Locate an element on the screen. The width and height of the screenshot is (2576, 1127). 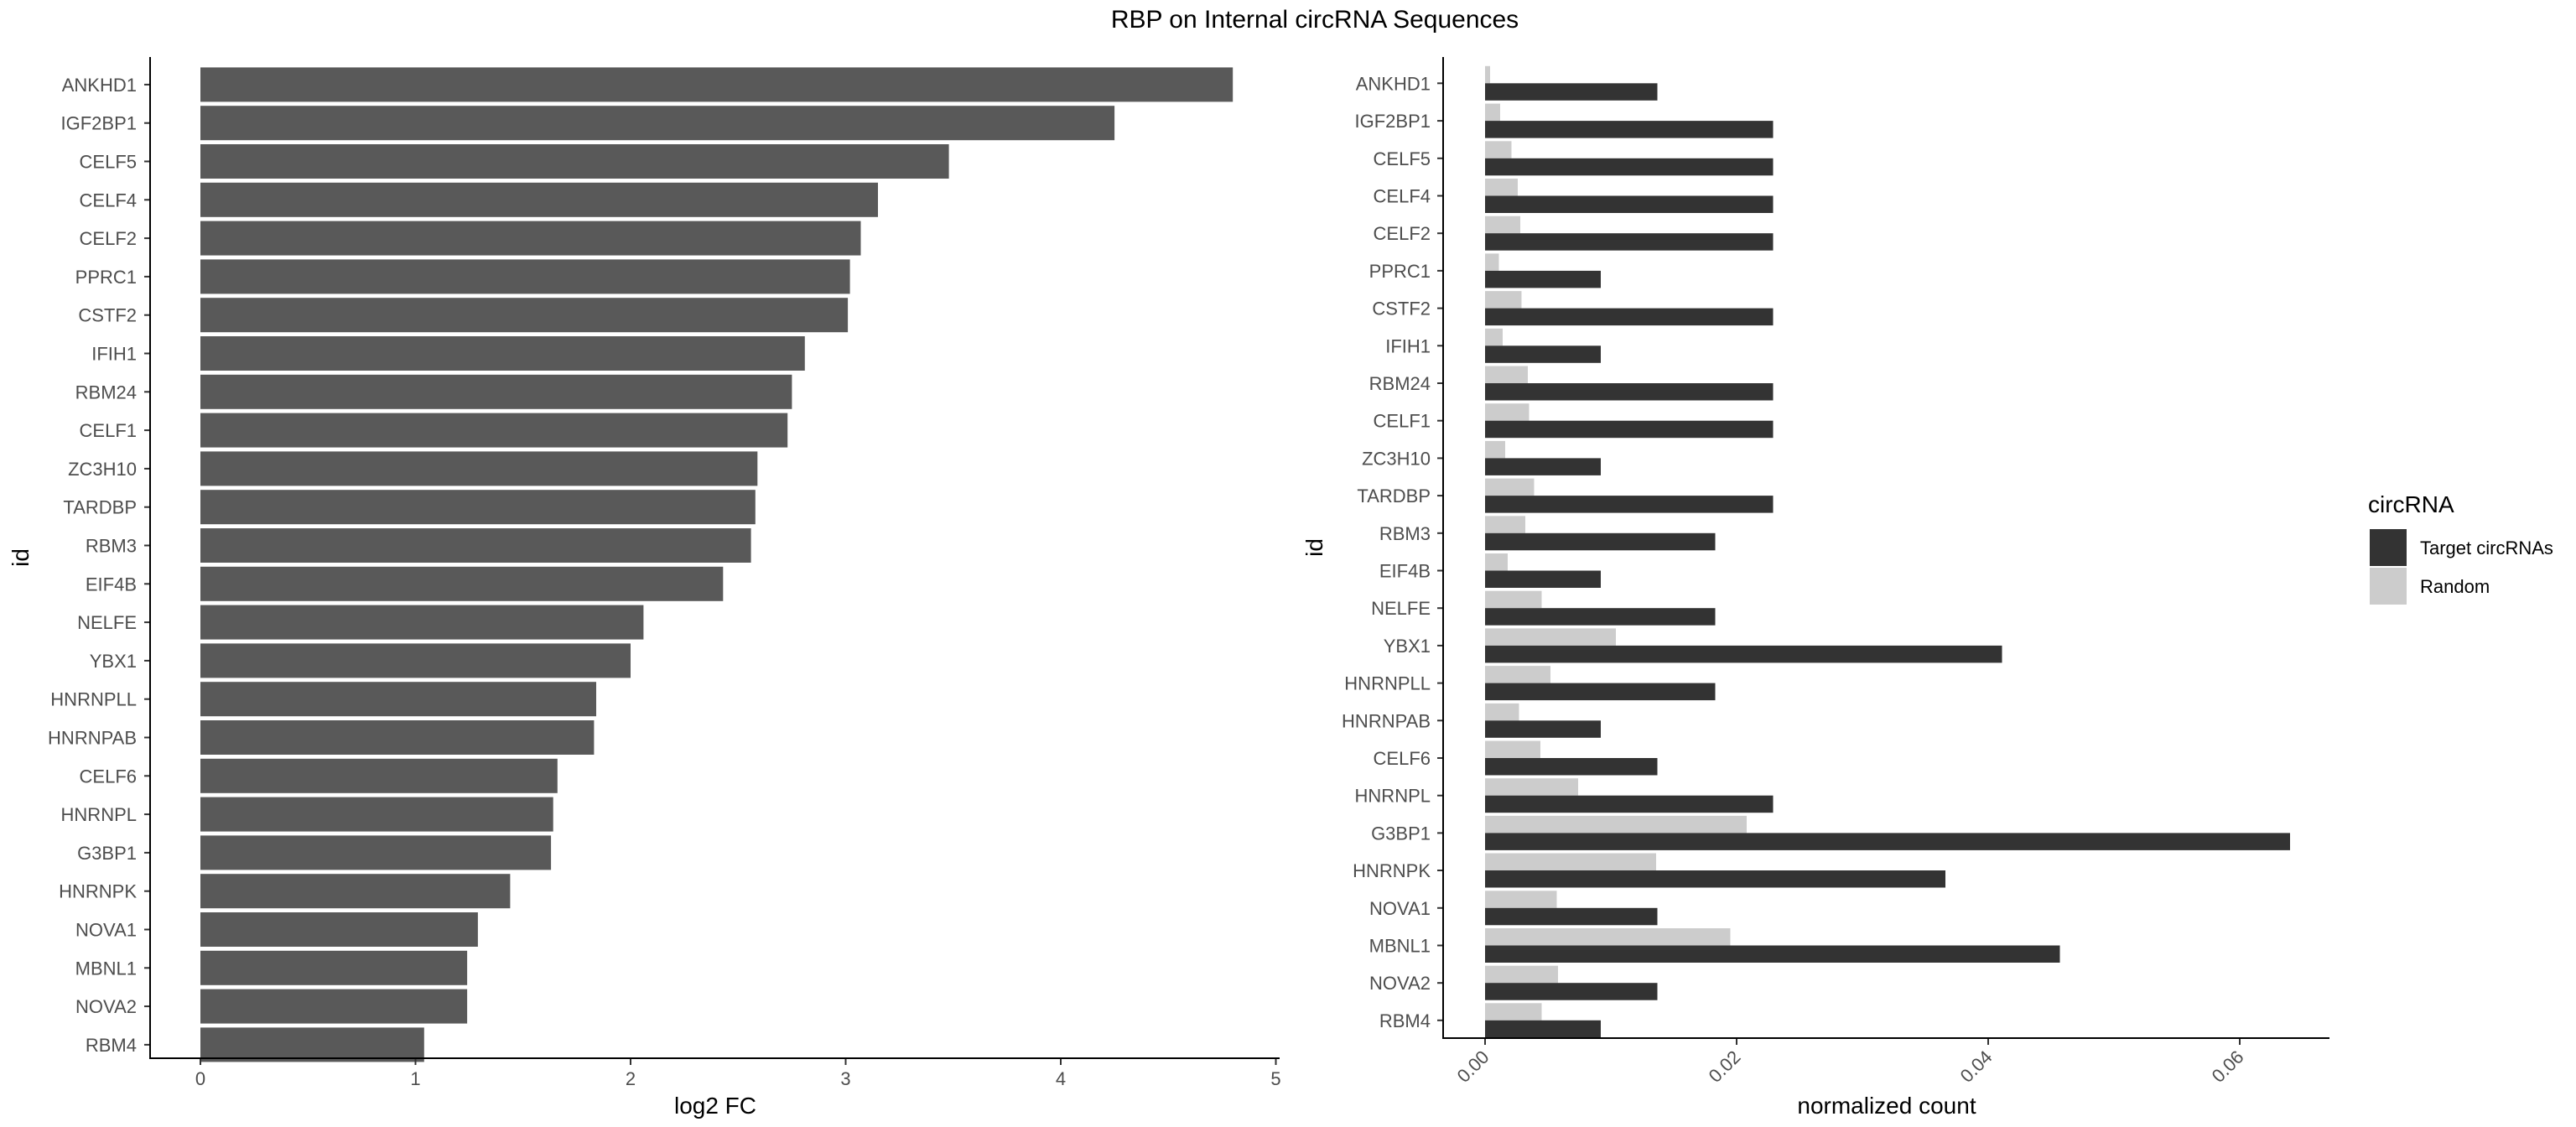
right-category-label: CELF2 is located at coordinates (1402, 233).